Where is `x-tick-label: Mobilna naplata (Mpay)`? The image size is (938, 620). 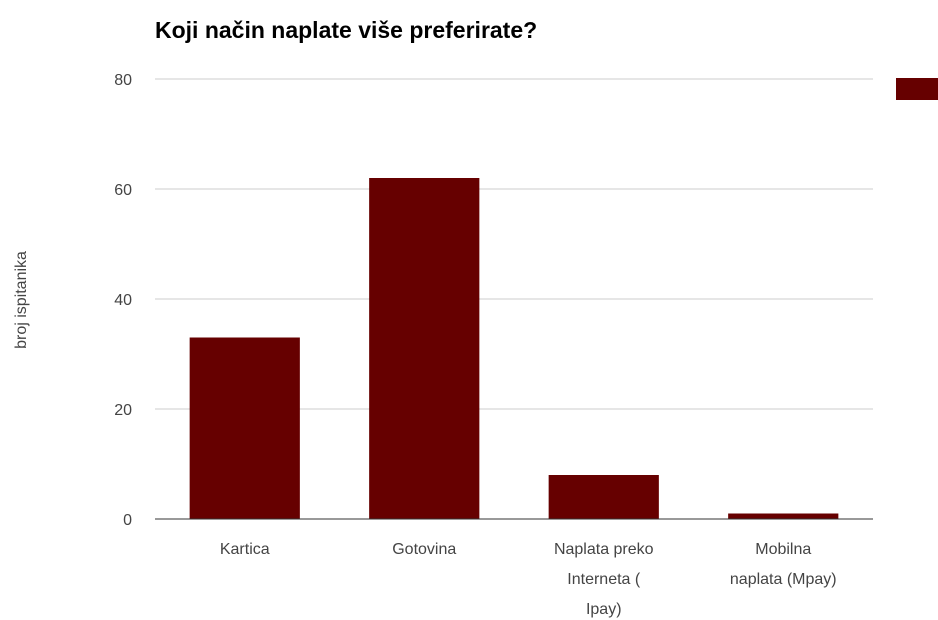 x-tick-label: Mobilna naplata (Mpay) is located at coordinates (783, 564).